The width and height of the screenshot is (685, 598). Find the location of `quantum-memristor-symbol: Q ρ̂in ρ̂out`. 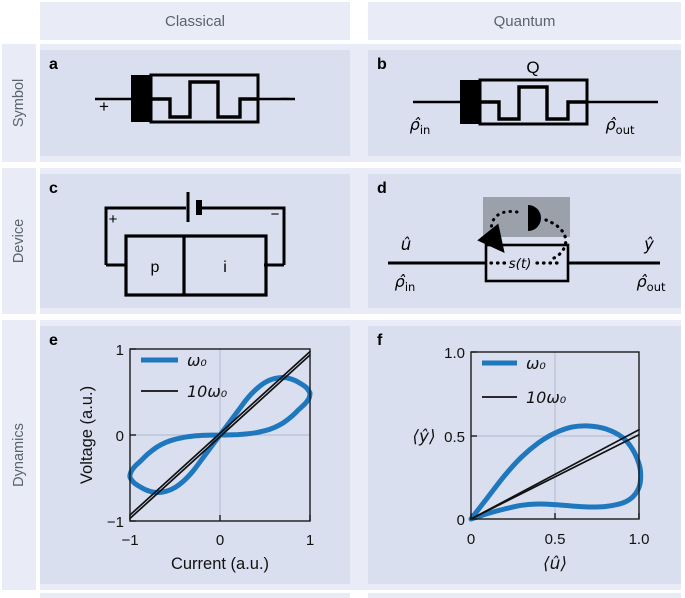

quantum-memristor-symbol: Q ρ̂in ρ̂out is located at coordinates (534, 97).